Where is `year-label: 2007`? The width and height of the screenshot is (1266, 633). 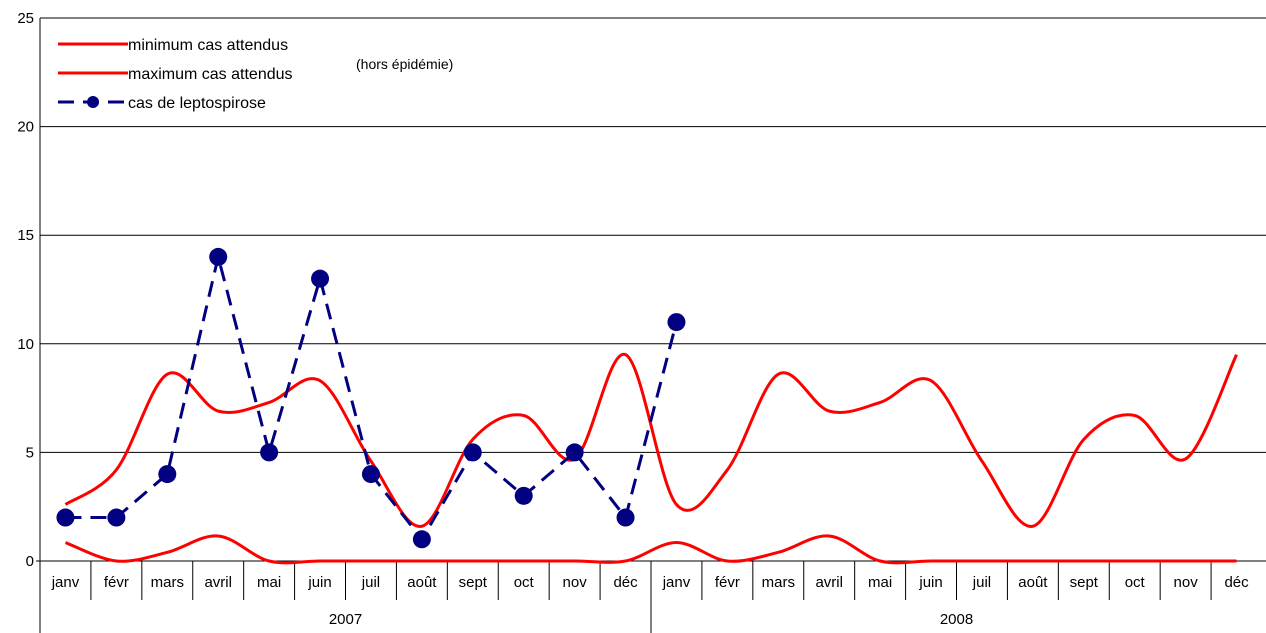 year-label: 2007 is located at coordinates (345, 619).